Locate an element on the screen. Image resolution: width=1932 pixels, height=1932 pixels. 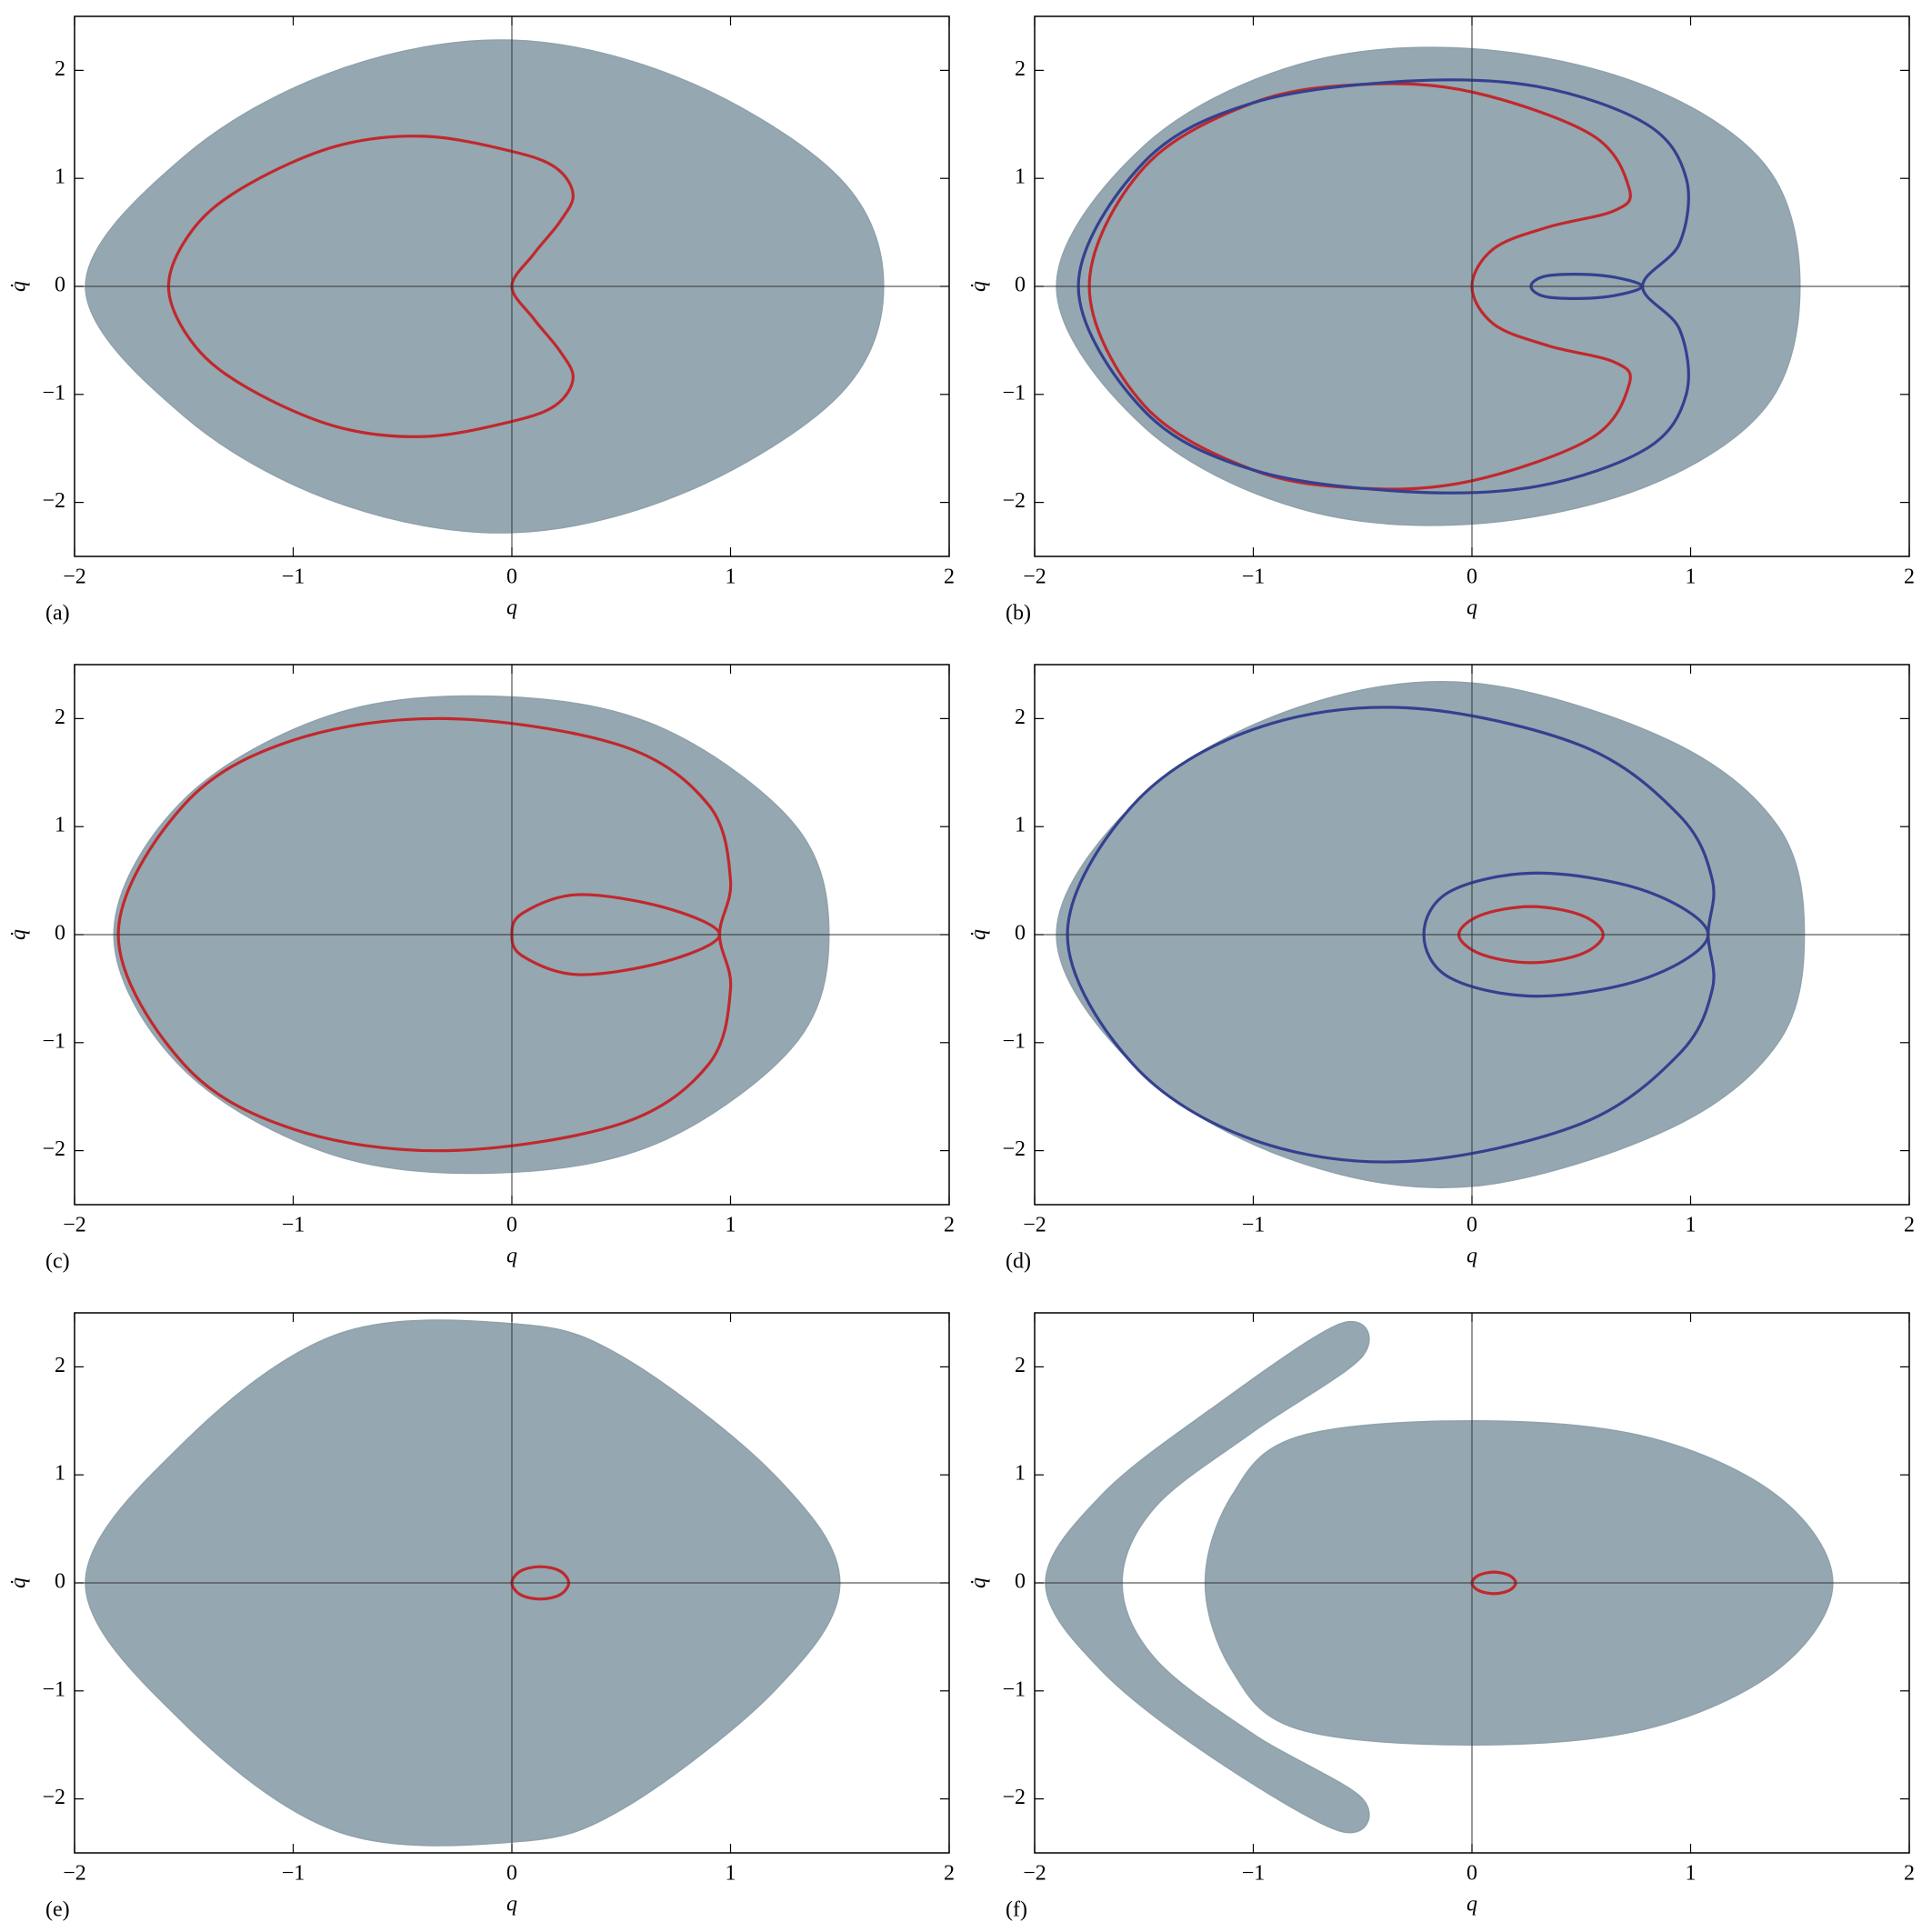
panel-label: (d) is located at coordinates (1018, 1262).